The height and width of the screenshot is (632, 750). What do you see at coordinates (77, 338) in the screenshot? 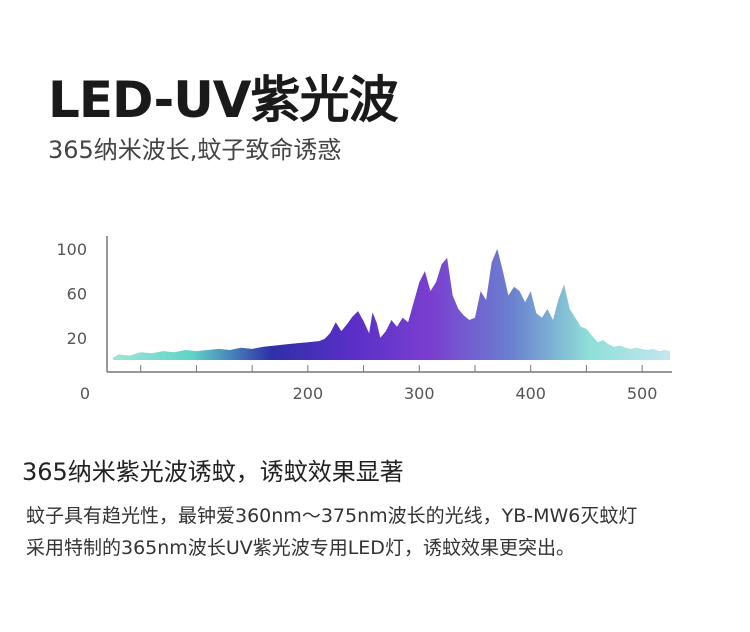
I see `y-tick-label: 20` at bounding box center [77, 338].